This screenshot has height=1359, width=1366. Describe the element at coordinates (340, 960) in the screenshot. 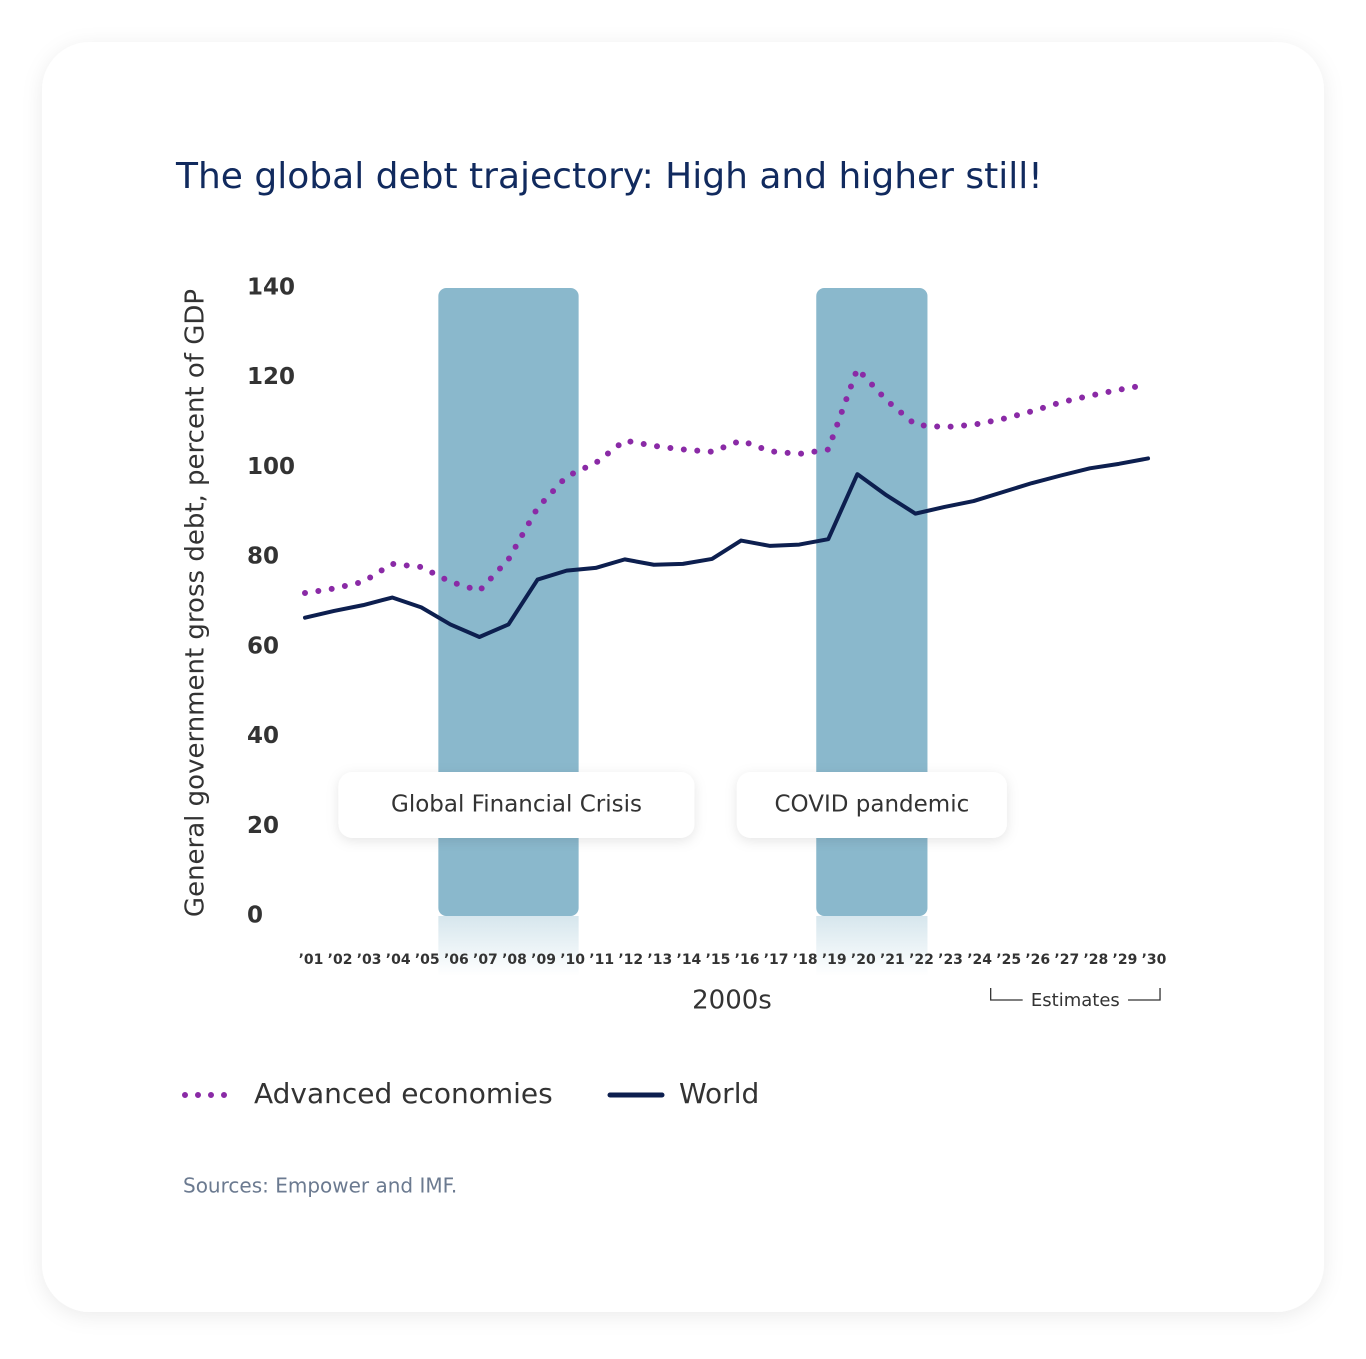

I see `x-tick-label: ’02` at that location.